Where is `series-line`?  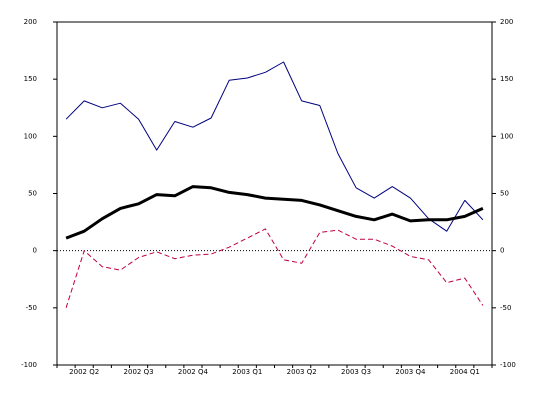
series-line is located at coordinates (274, 212).